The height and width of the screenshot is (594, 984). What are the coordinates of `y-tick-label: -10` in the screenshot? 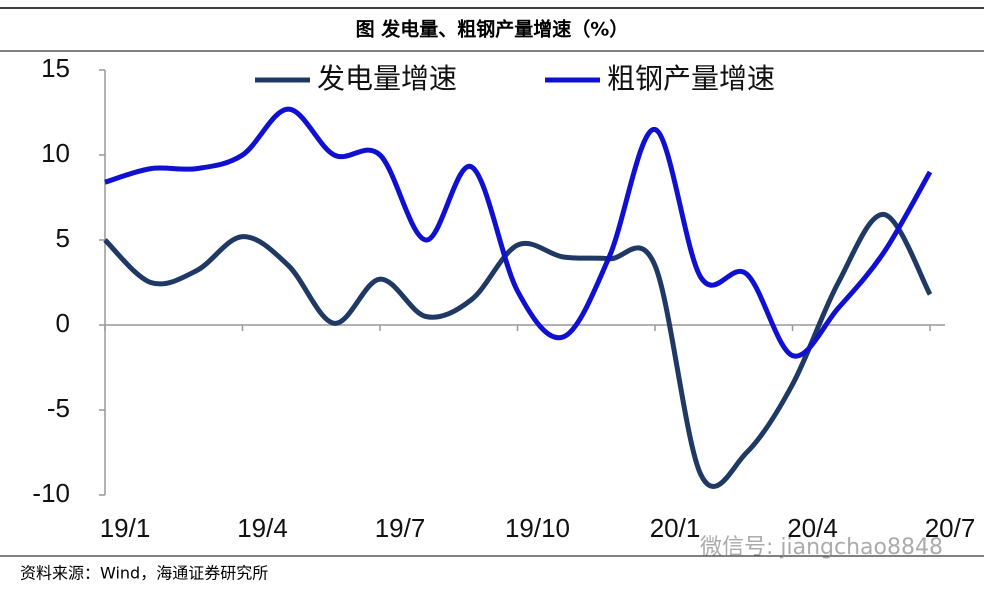 It's located at (51, 493).